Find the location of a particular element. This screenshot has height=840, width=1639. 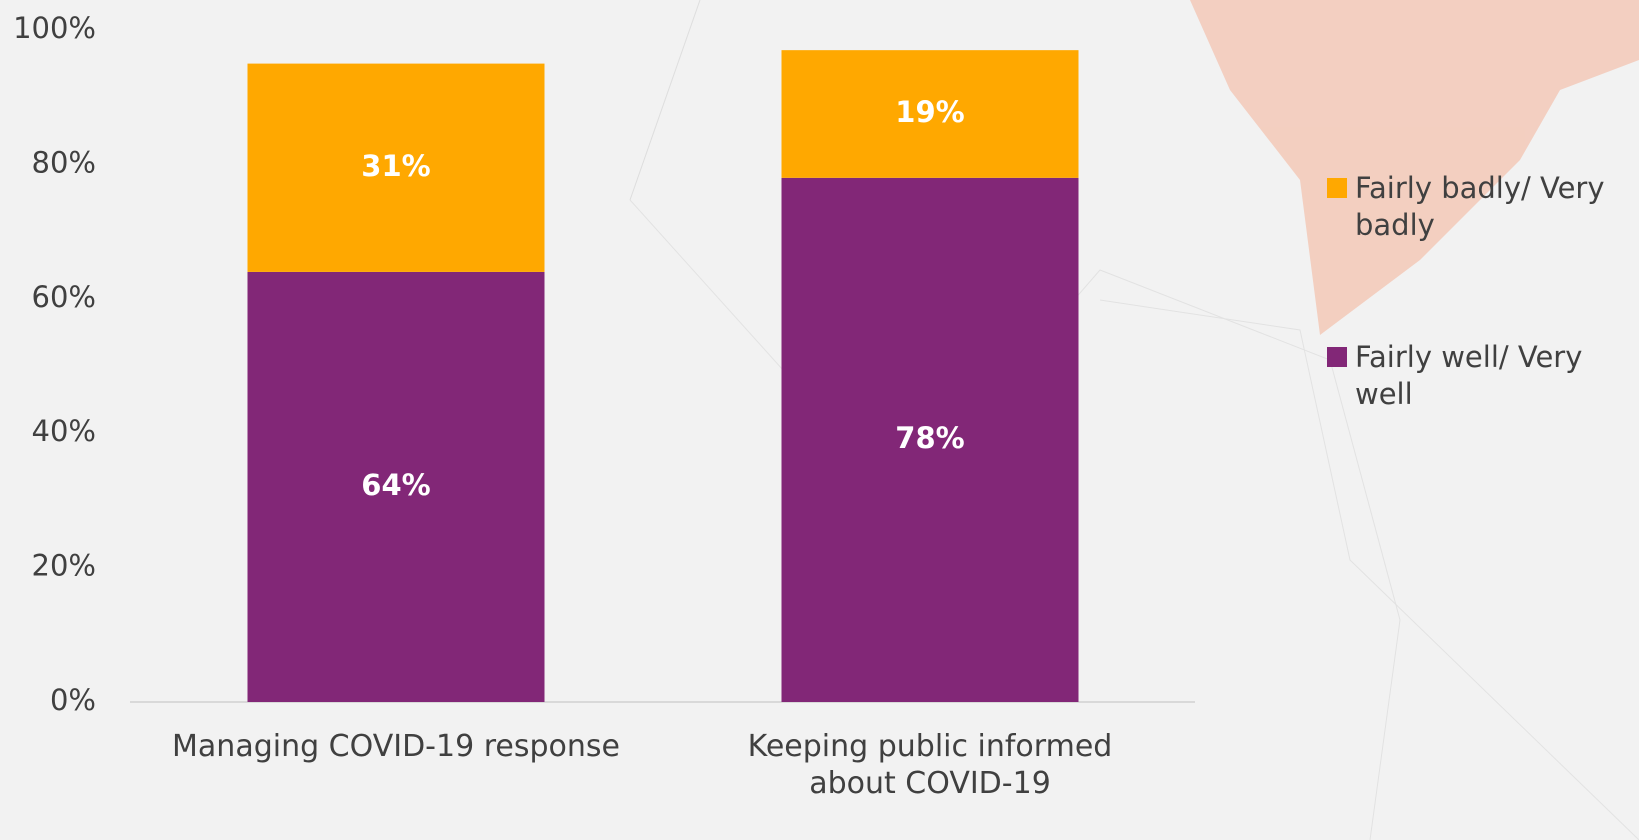

data-label: 19% is located at coordinates (929, 112).